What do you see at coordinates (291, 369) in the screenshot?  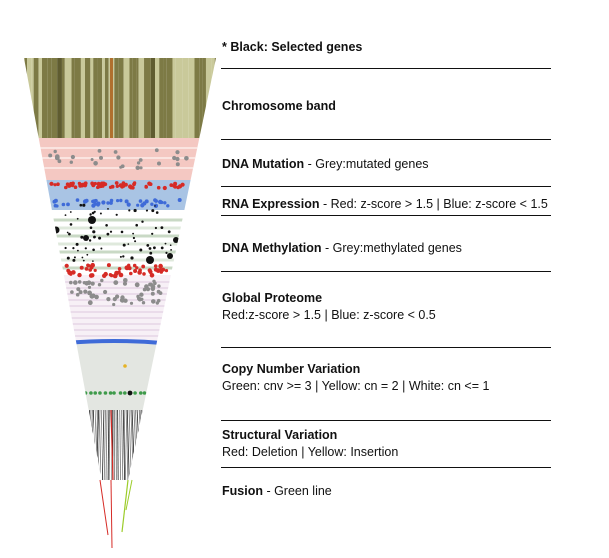 I see `legend-title: Copy Number Variation` at bounding box center [291, 369].